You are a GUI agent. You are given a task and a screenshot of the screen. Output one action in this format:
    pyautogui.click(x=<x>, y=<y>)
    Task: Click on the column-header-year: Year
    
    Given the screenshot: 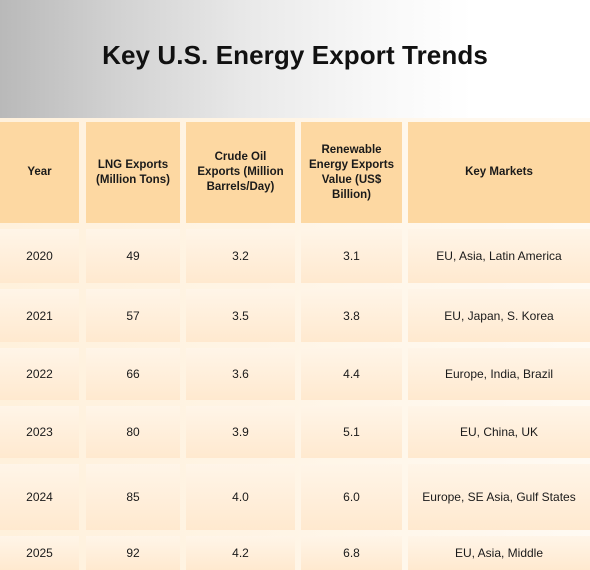 What is the action you would take?
    pyautogui.click(x=39, y=172)
    